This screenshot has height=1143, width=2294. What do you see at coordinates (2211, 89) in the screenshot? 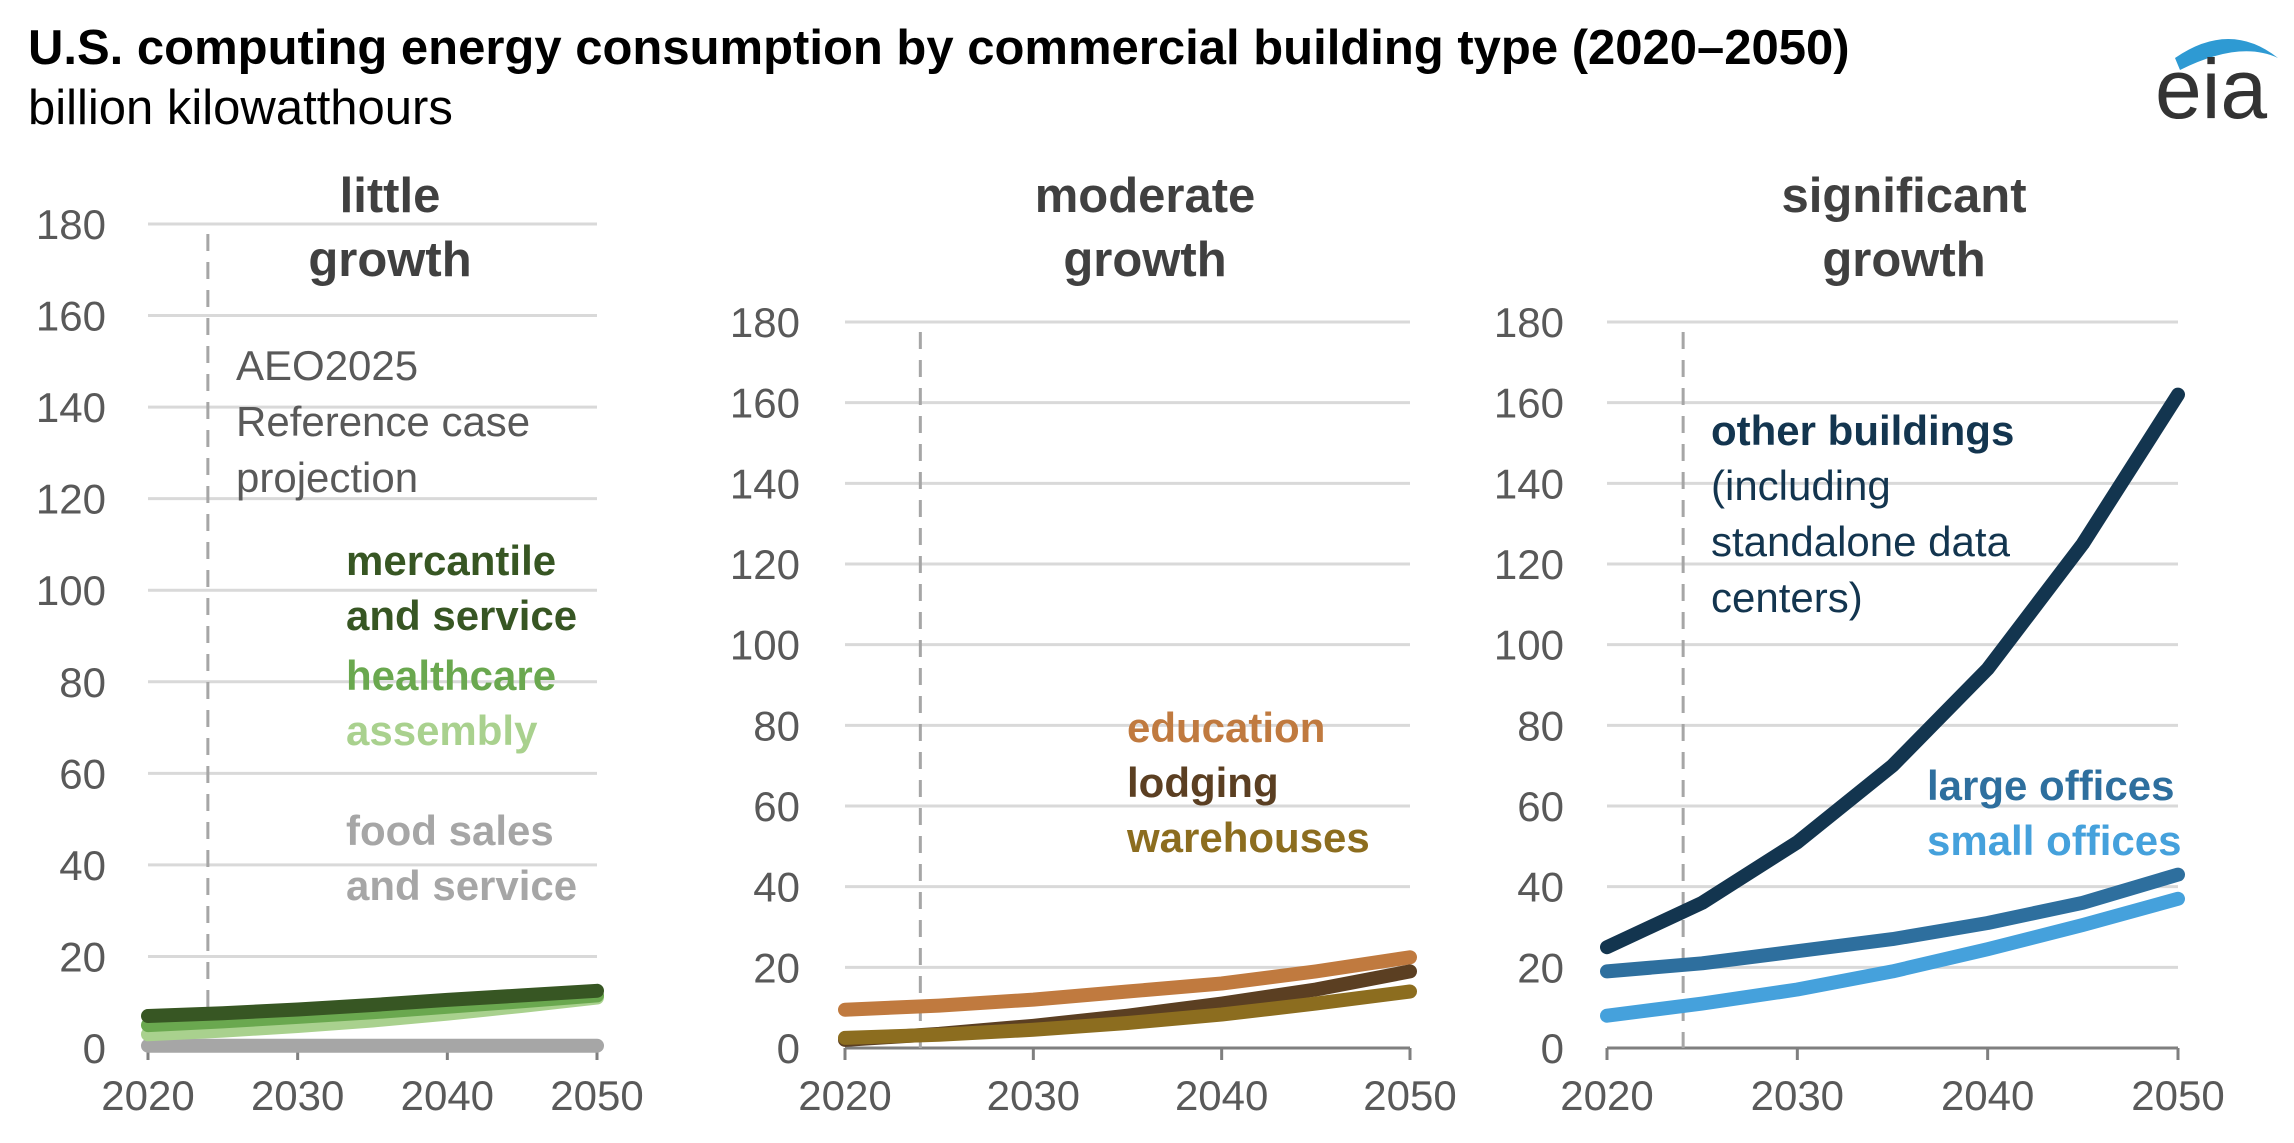
I see `eia-logo-text: eia` at bounding box center [2211, 89].